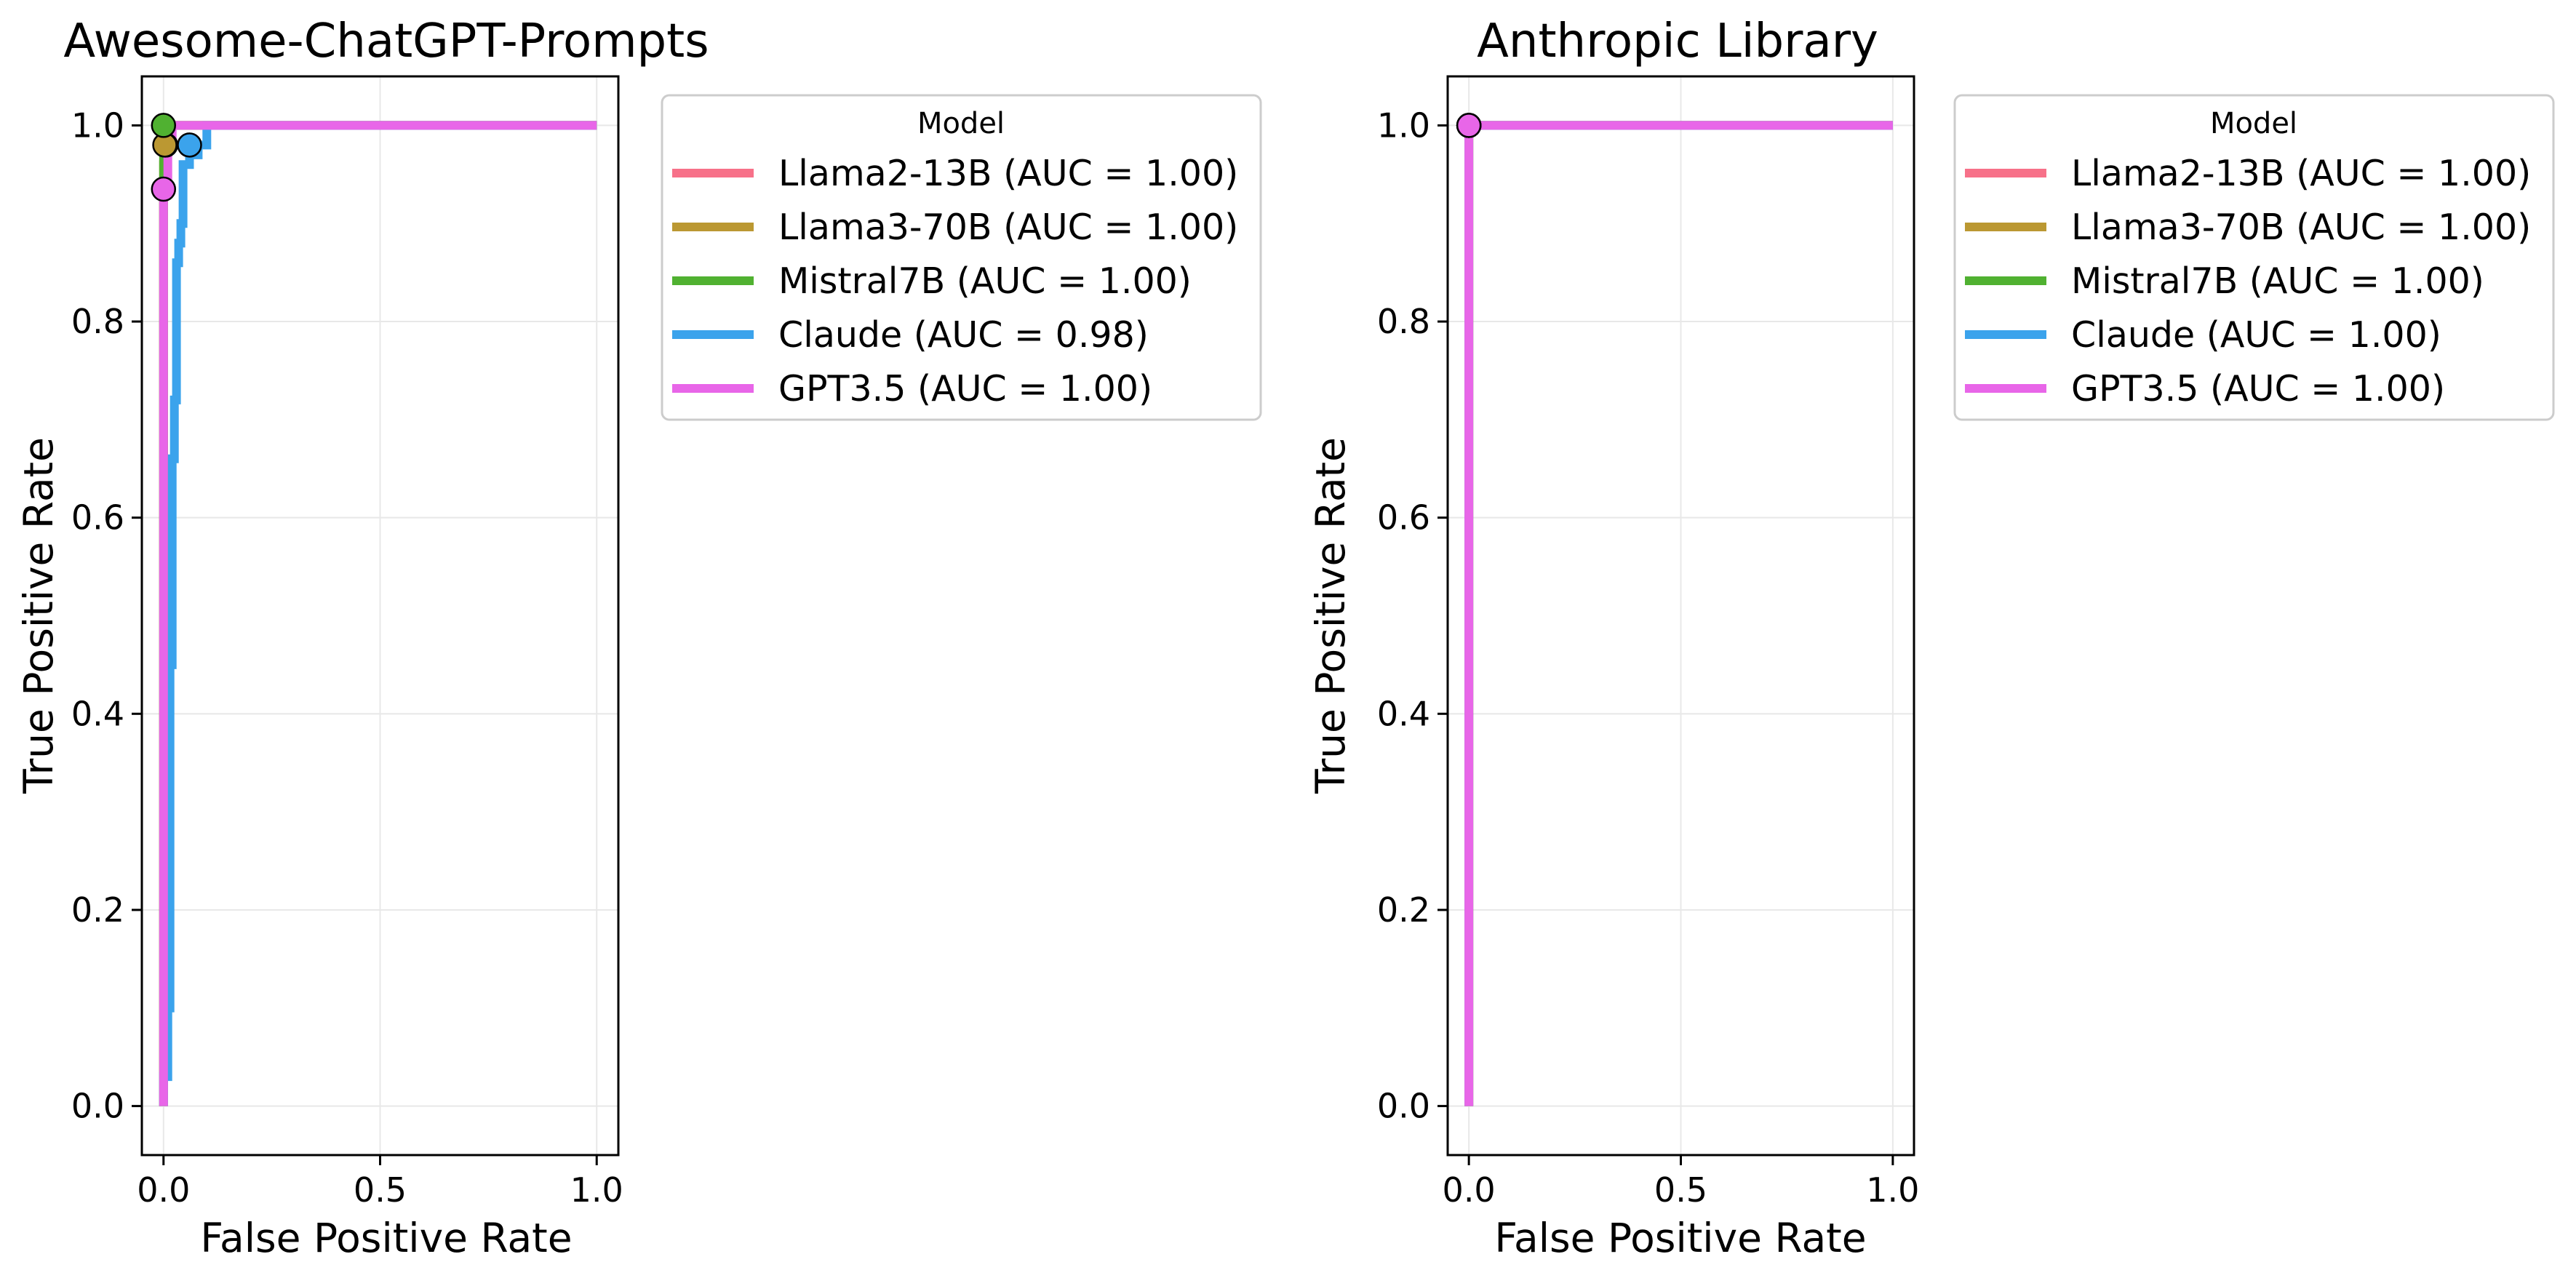  I want to click on chart-title: Anthropic Library, so click(1677, 41).